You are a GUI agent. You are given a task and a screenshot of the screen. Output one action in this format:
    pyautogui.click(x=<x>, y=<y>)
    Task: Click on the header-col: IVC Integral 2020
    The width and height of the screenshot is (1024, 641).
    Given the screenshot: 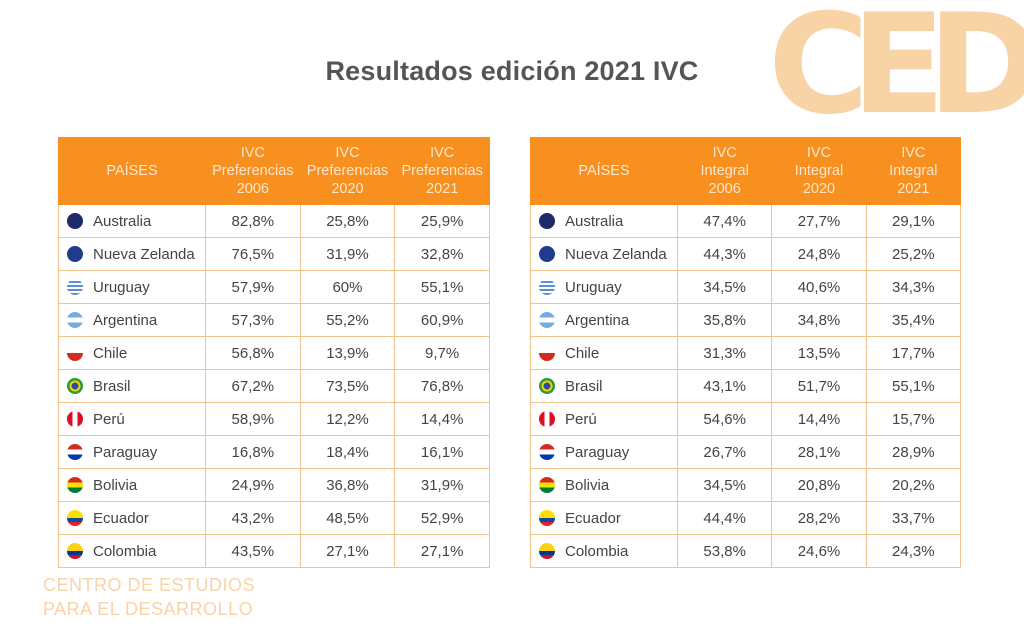 What is the action you would take?
    pyautogui.click(x=819, y=171)
    